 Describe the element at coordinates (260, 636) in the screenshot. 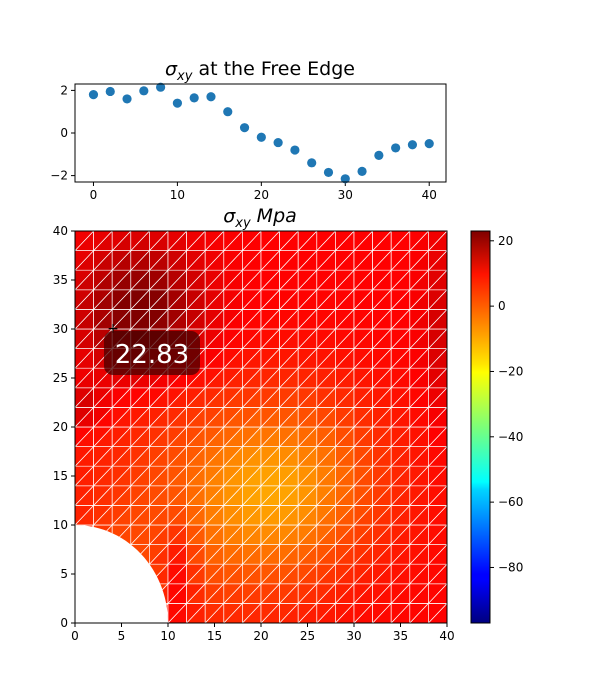

I see `heatmap-x-tick-label: 20` at that location.